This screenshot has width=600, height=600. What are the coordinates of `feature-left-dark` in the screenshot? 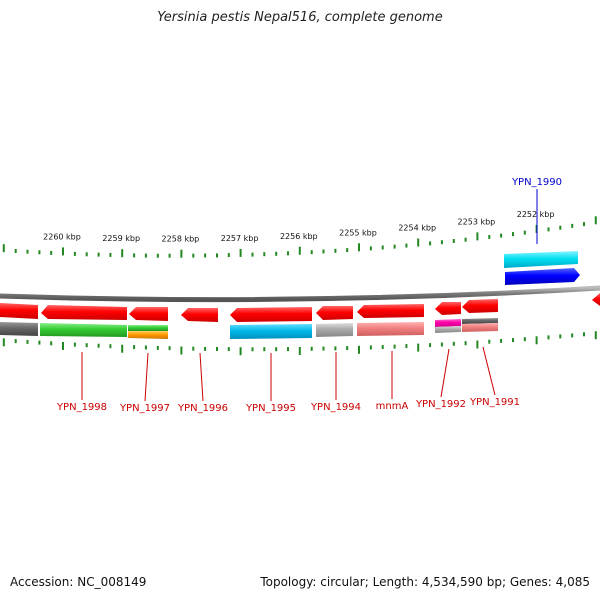 It's located at (19, 329).